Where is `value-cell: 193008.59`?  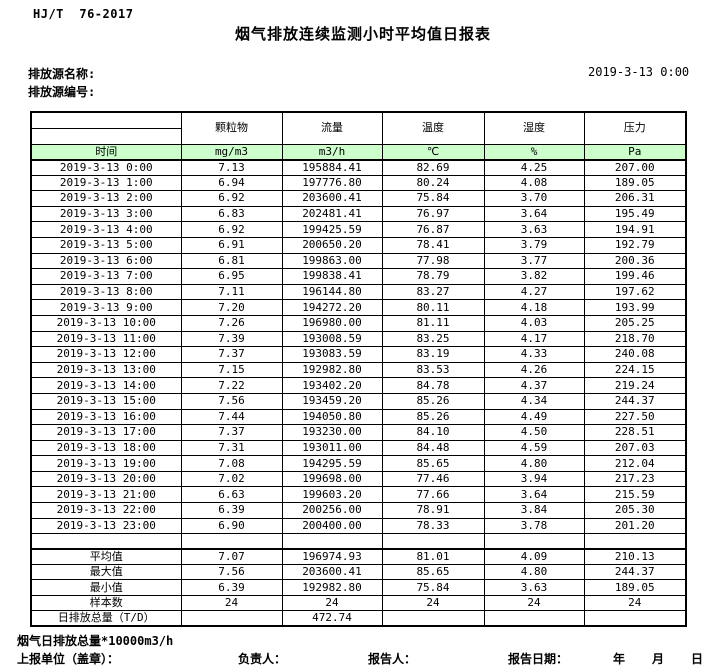
value-cell: 193008.59 is located at coordinates (332, 339).